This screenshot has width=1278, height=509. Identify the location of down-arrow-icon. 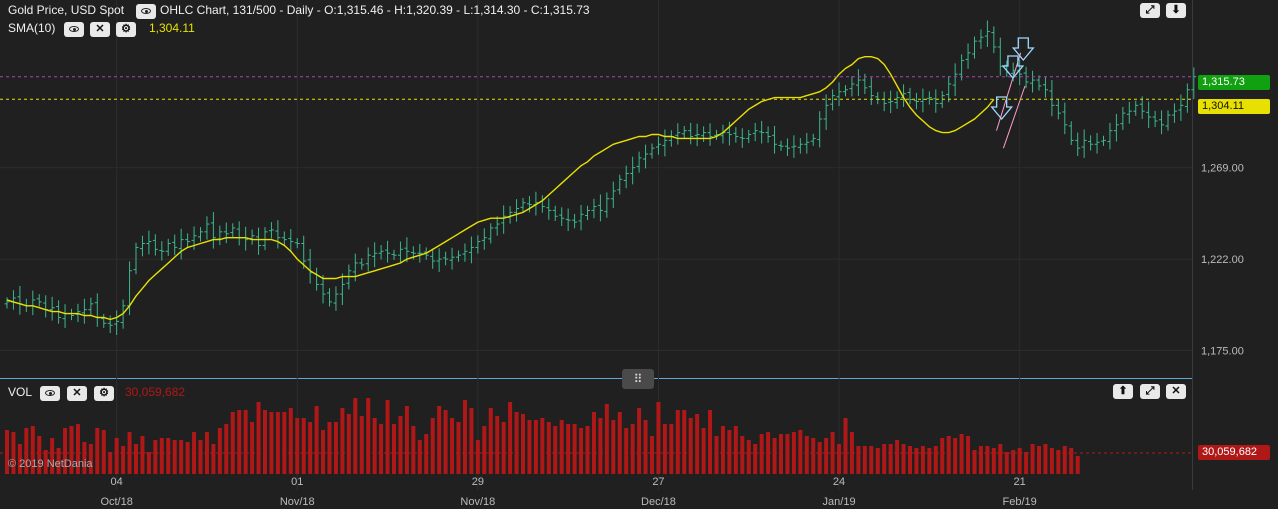
(1013, 67).